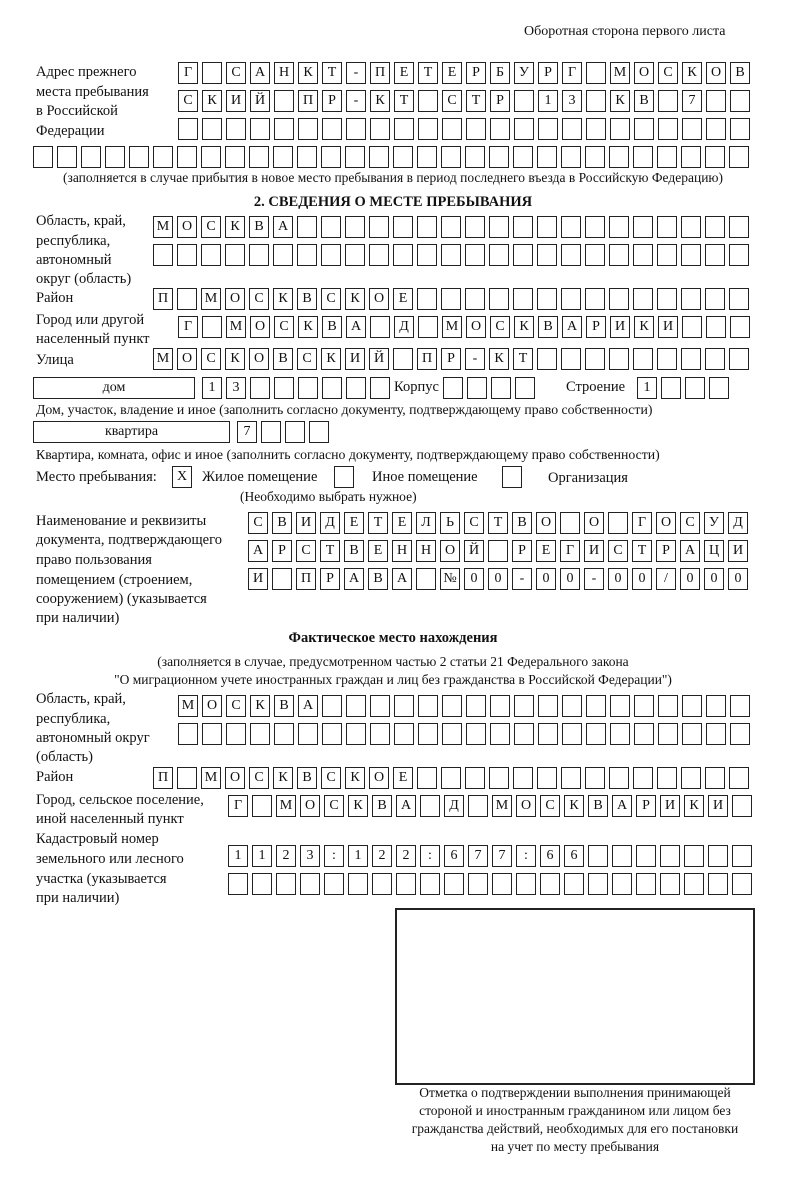 Image resolution: width=800 pixels, height=1180 pixels. Describe the element at coordinates (572, 73) in the screenshot. I see `char-cell: Г` at that location.